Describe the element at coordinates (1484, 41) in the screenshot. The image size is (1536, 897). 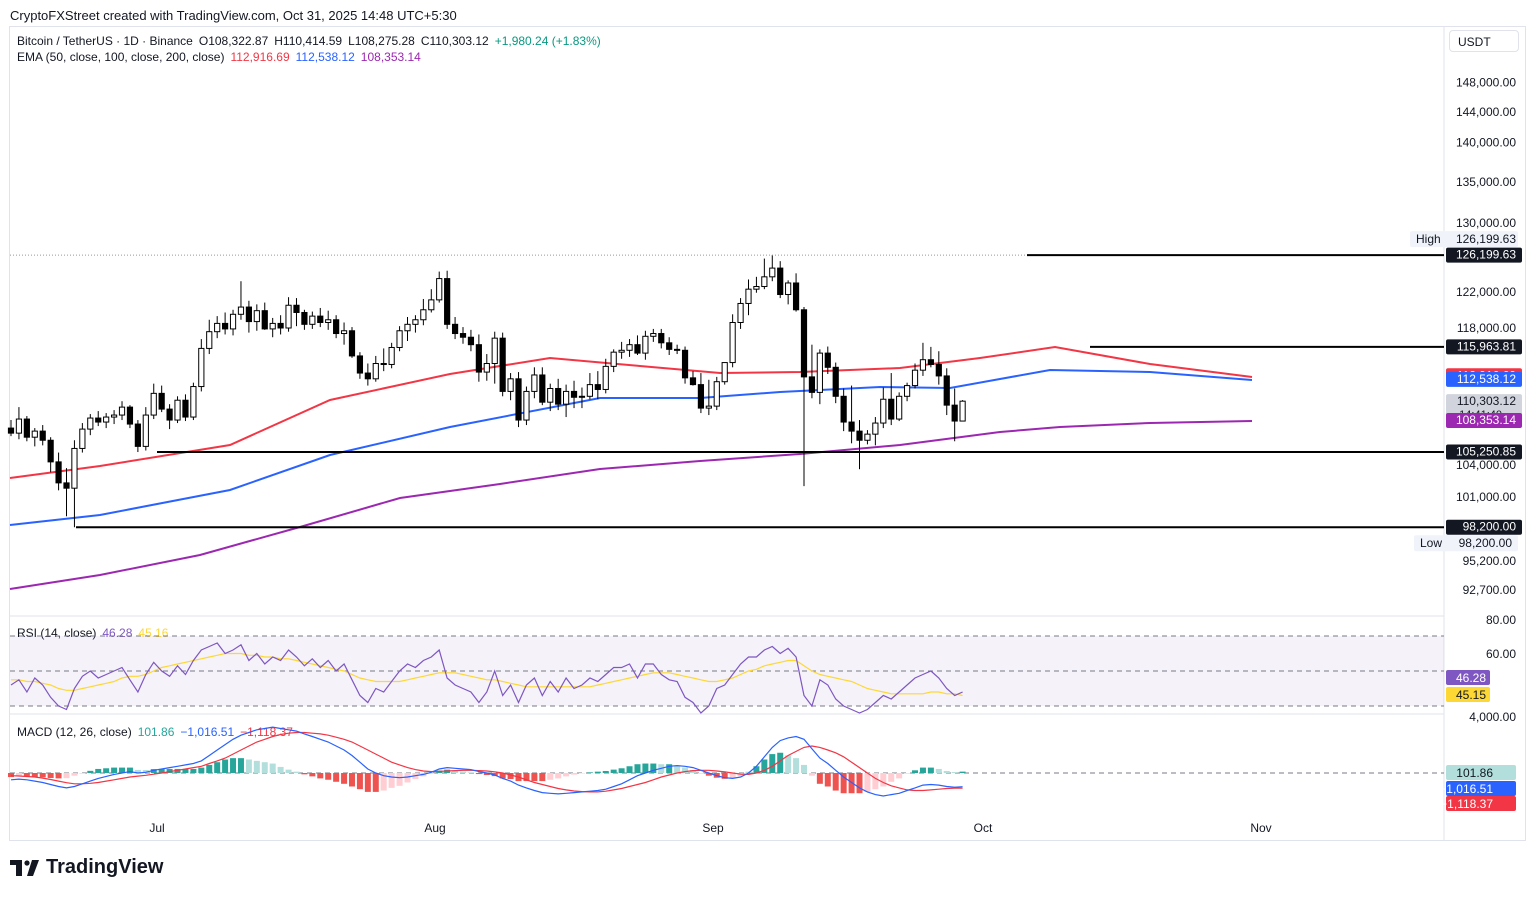
I see `currency-button: USDT` at that location.